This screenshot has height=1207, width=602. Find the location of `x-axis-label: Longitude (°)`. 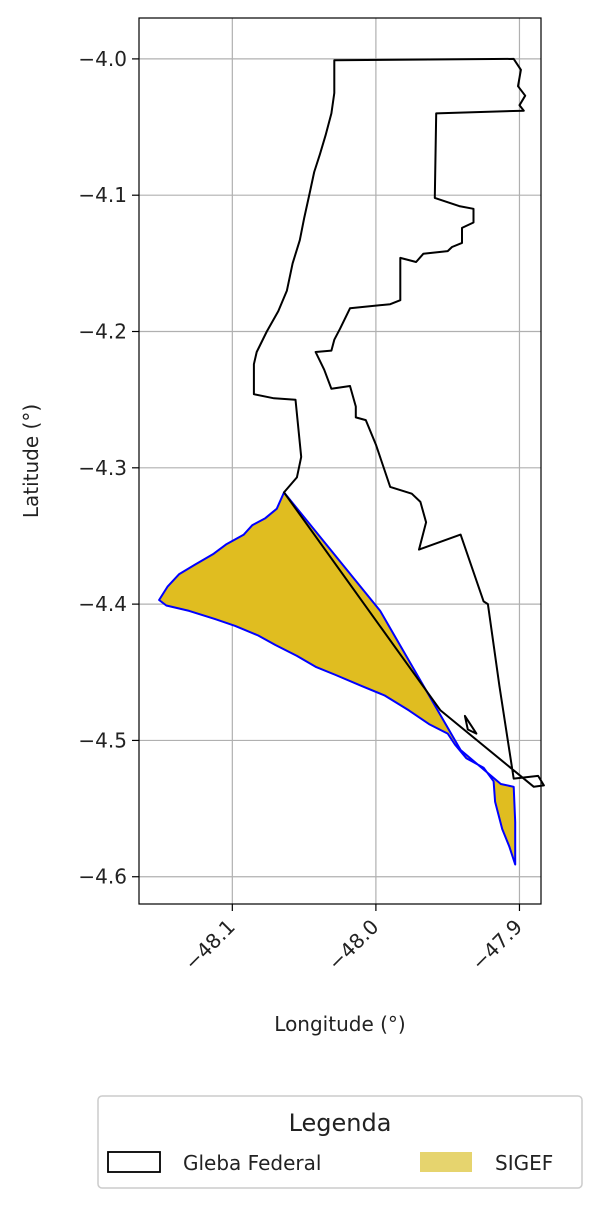

x-axis-label: Longitude (°) is located at coordinates (339, 1024).